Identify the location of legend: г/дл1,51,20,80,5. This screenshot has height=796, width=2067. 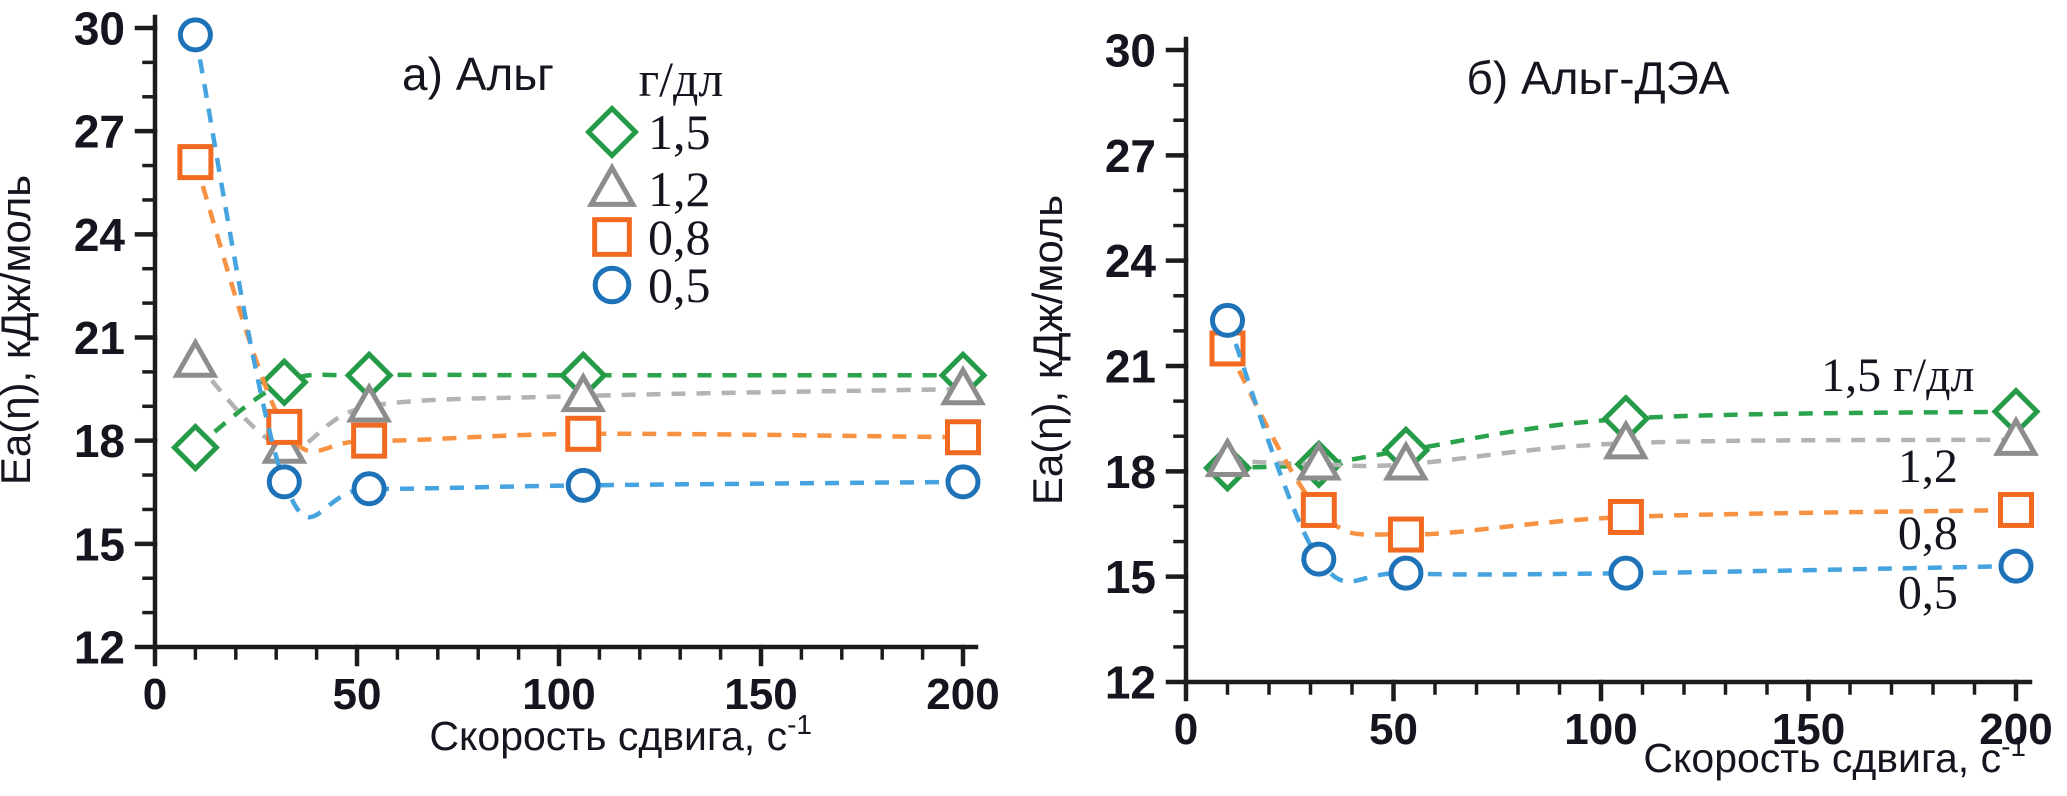
(654, 182).